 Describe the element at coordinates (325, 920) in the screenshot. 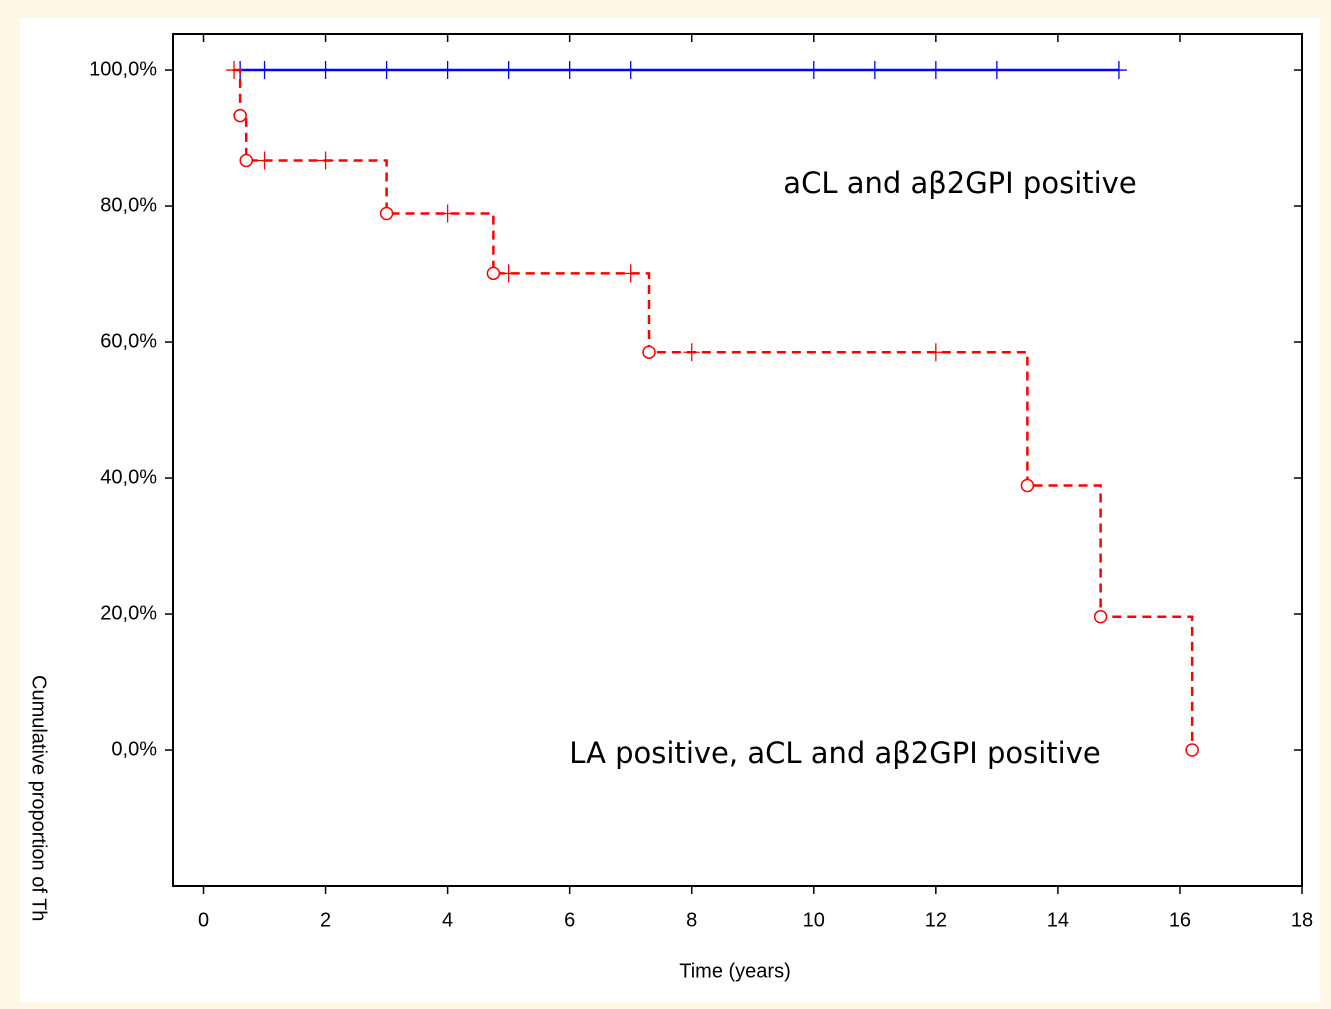

I see `x-tick-label: 2` at that location.